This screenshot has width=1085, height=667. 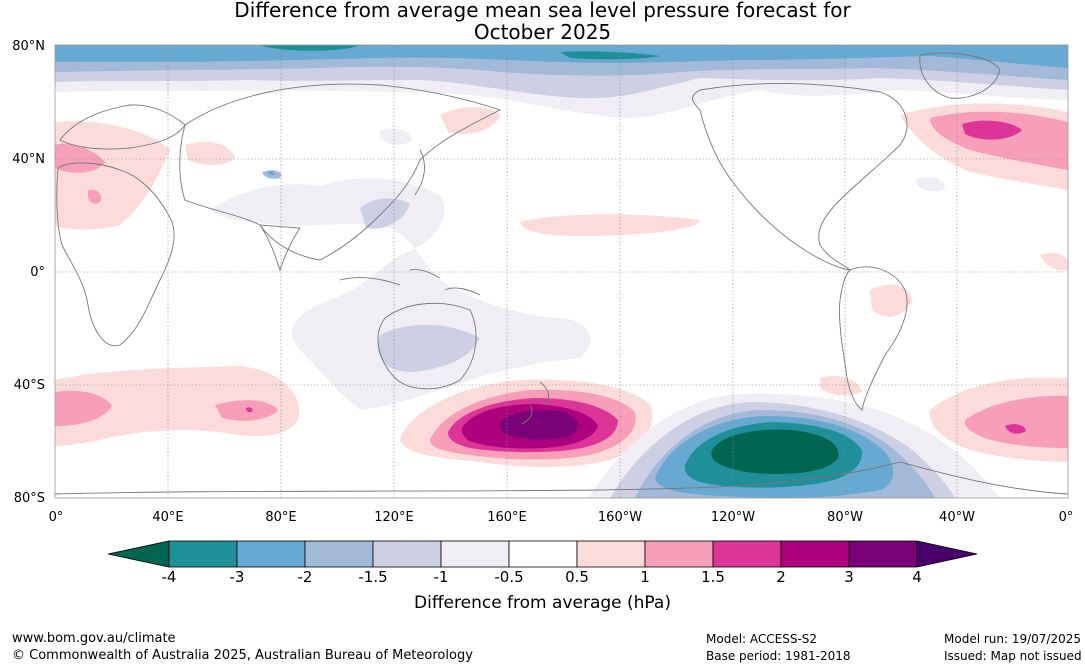 I want to click on legend-swatch-p1_5_to_p2, so click(x=747, y=554).